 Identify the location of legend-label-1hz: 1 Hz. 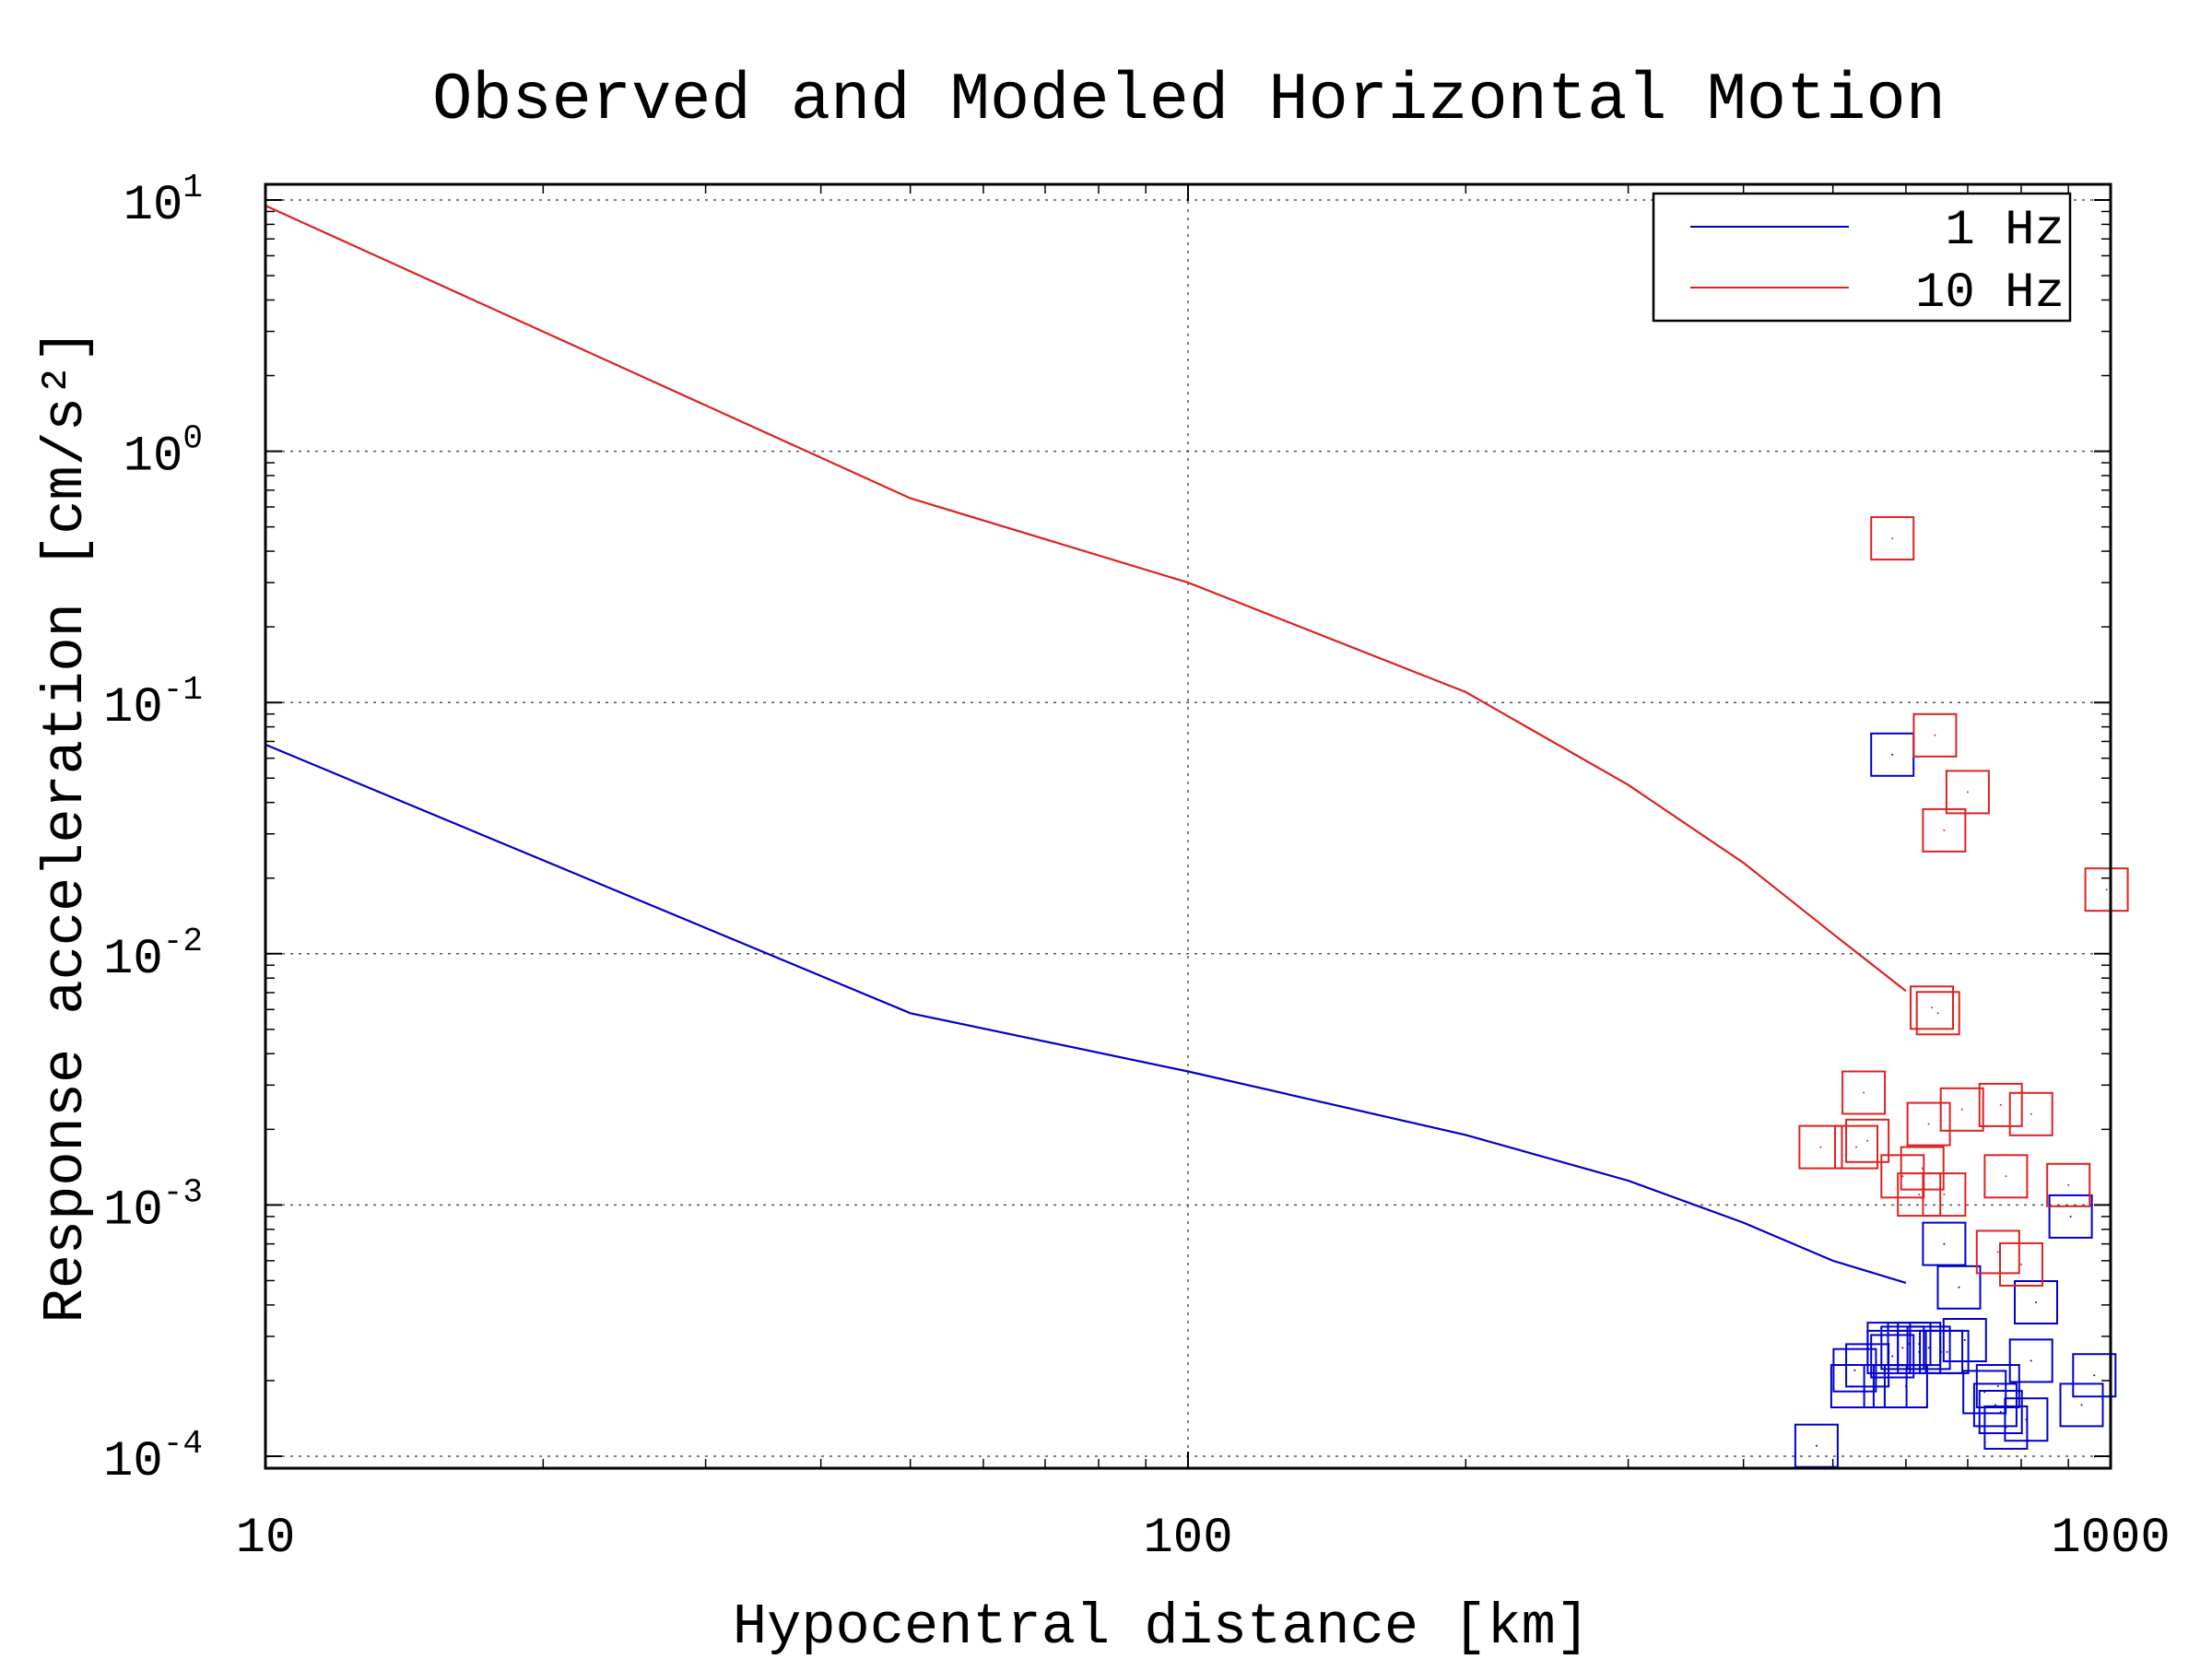
(2005, 231).